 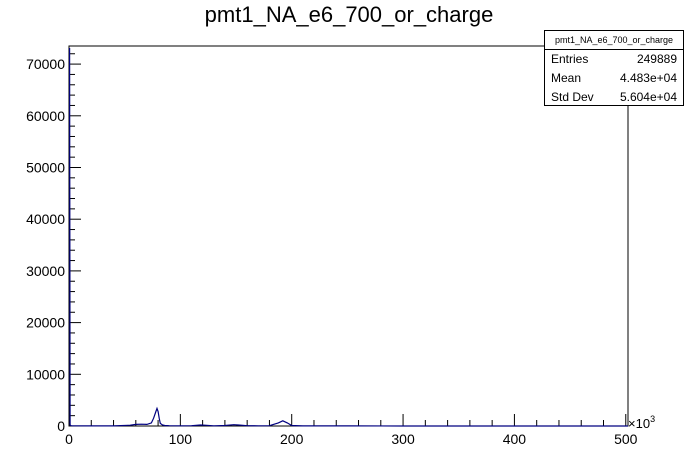 What do you see at coordinates (45, 167) in the screenshot?
I see `y-tick-label: 50000` at bounding box center [45, 167].